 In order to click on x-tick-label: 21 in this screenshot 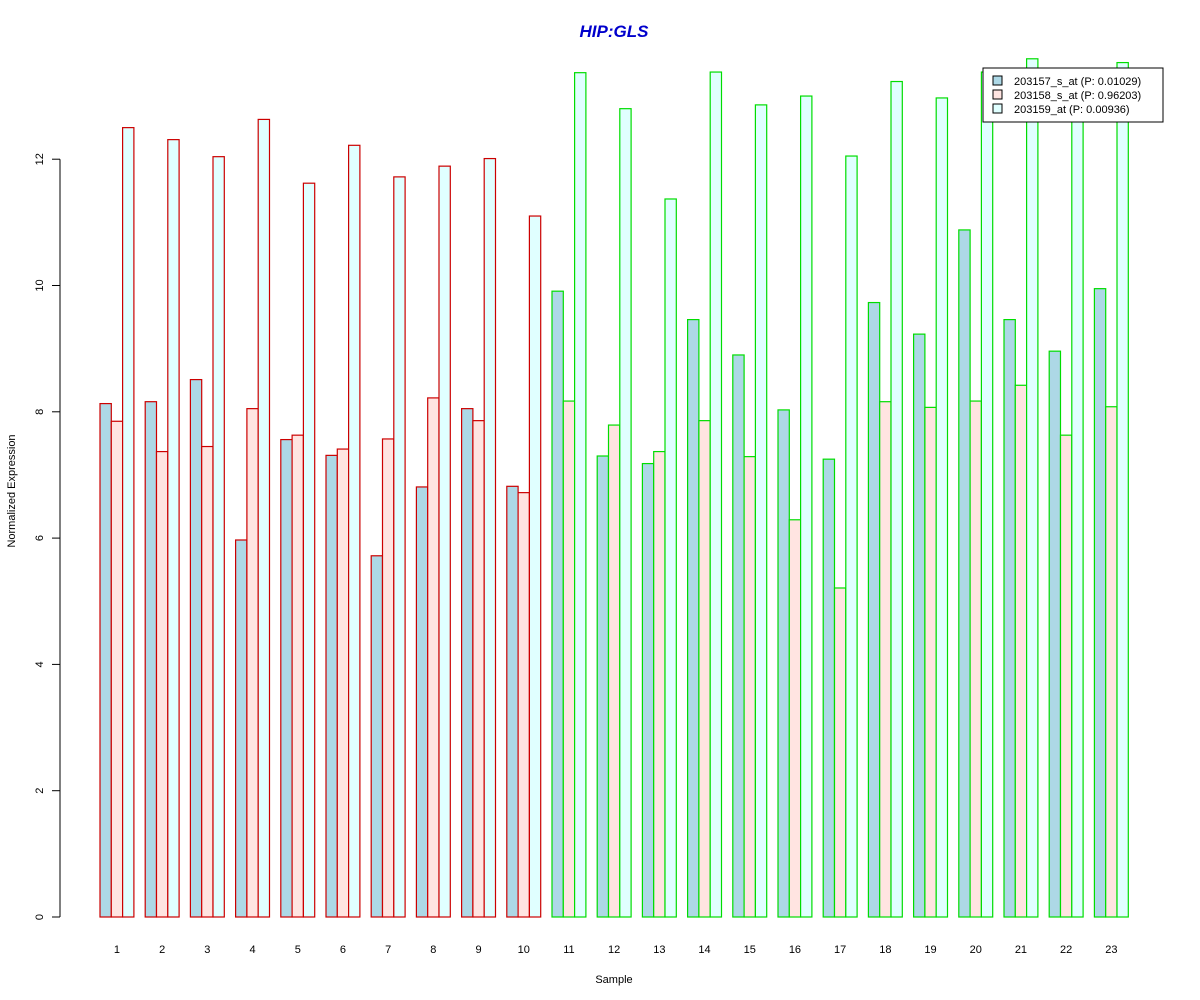, I will do `click(1021, 950)`.